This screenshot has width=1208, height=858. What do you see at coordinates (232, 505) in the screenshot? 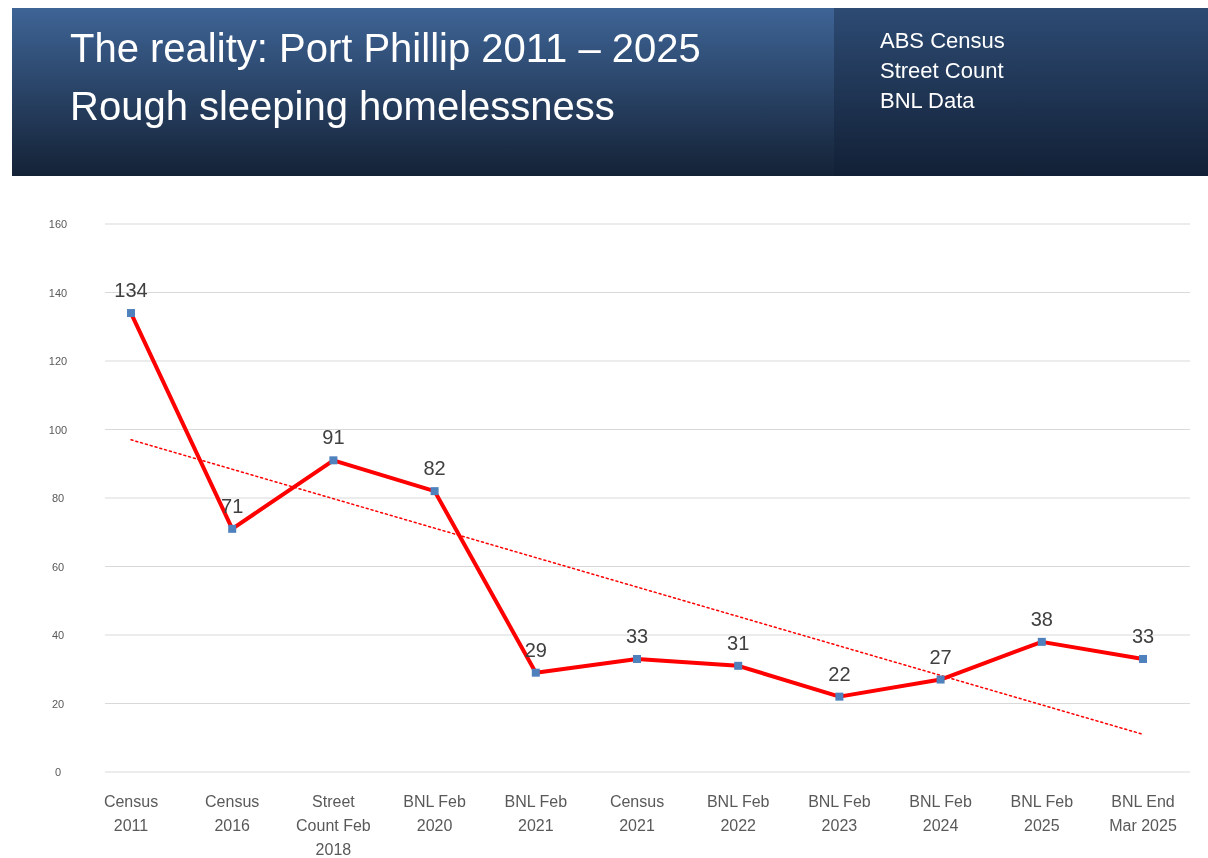
I see `data-label: 71` at bounding box center [232, 505].